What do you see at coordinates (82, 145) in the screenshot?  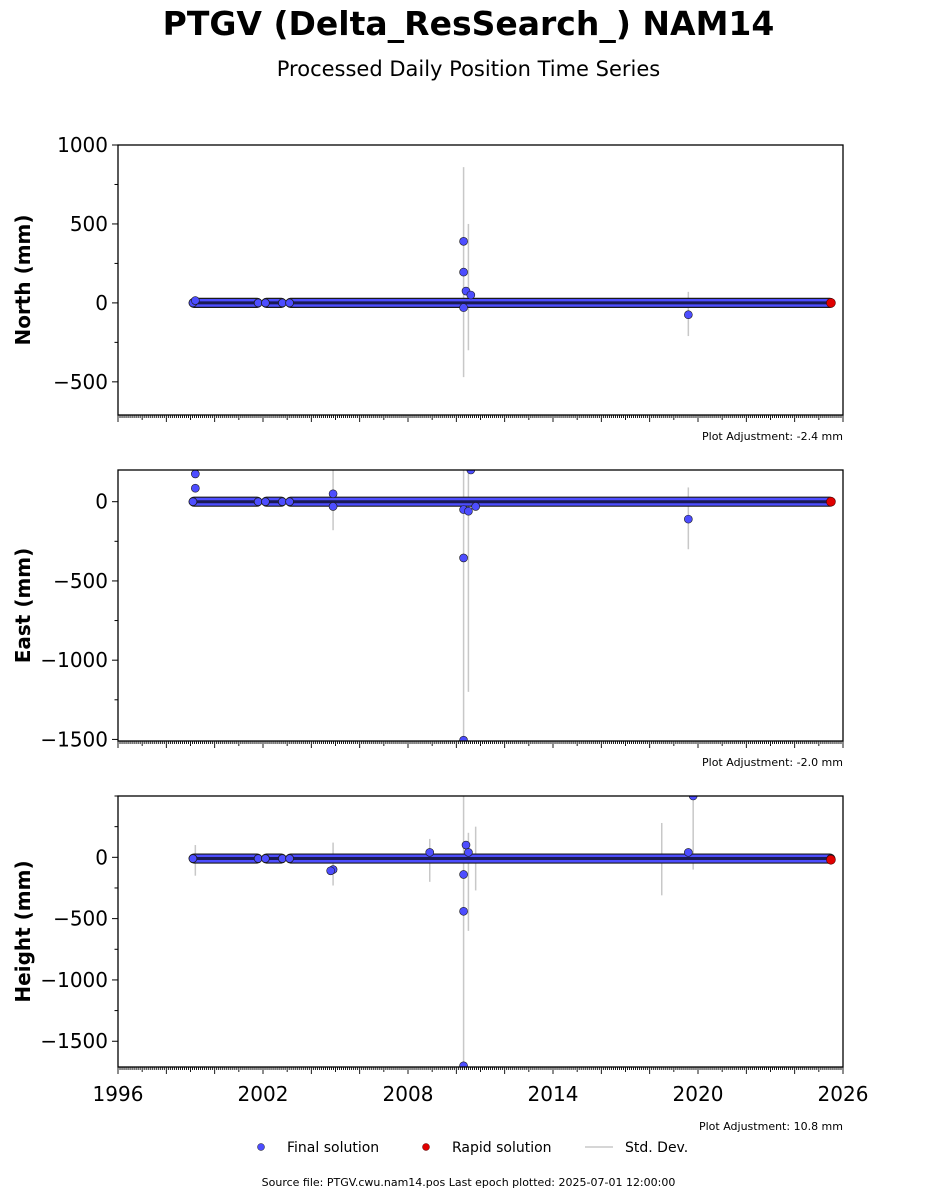 I see `y-tick-label: 1000` at bounding box center [82, 145].